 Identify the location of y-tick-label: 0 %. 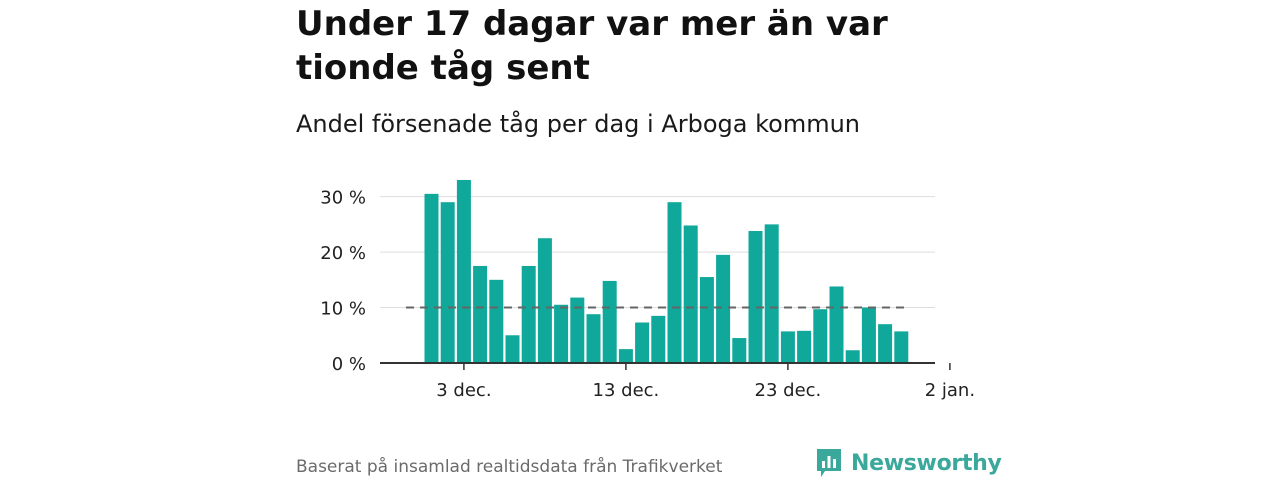
(349, 364).